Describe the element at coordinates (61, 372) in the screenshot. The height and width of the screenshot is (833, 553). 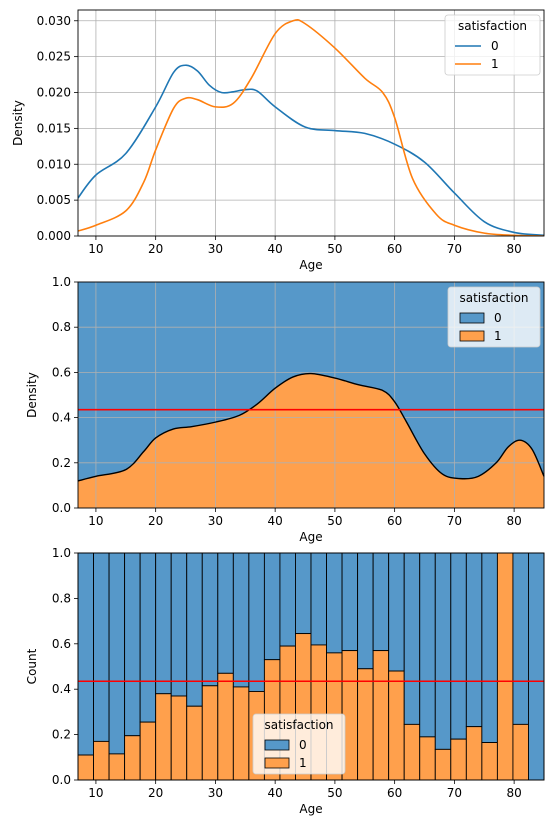
I see `y-tick-label: 0.6` at that location.